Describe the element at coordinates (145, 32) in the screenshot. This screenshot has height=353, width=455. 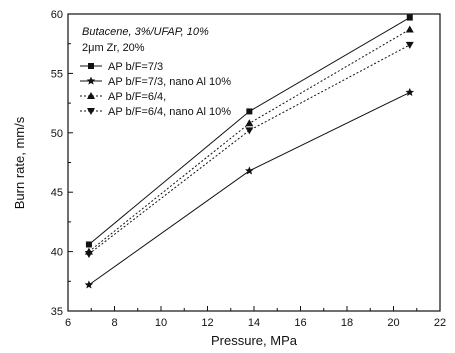
I see `annotation-1: Butacene, 3%/UFAP, 10%` at that location.